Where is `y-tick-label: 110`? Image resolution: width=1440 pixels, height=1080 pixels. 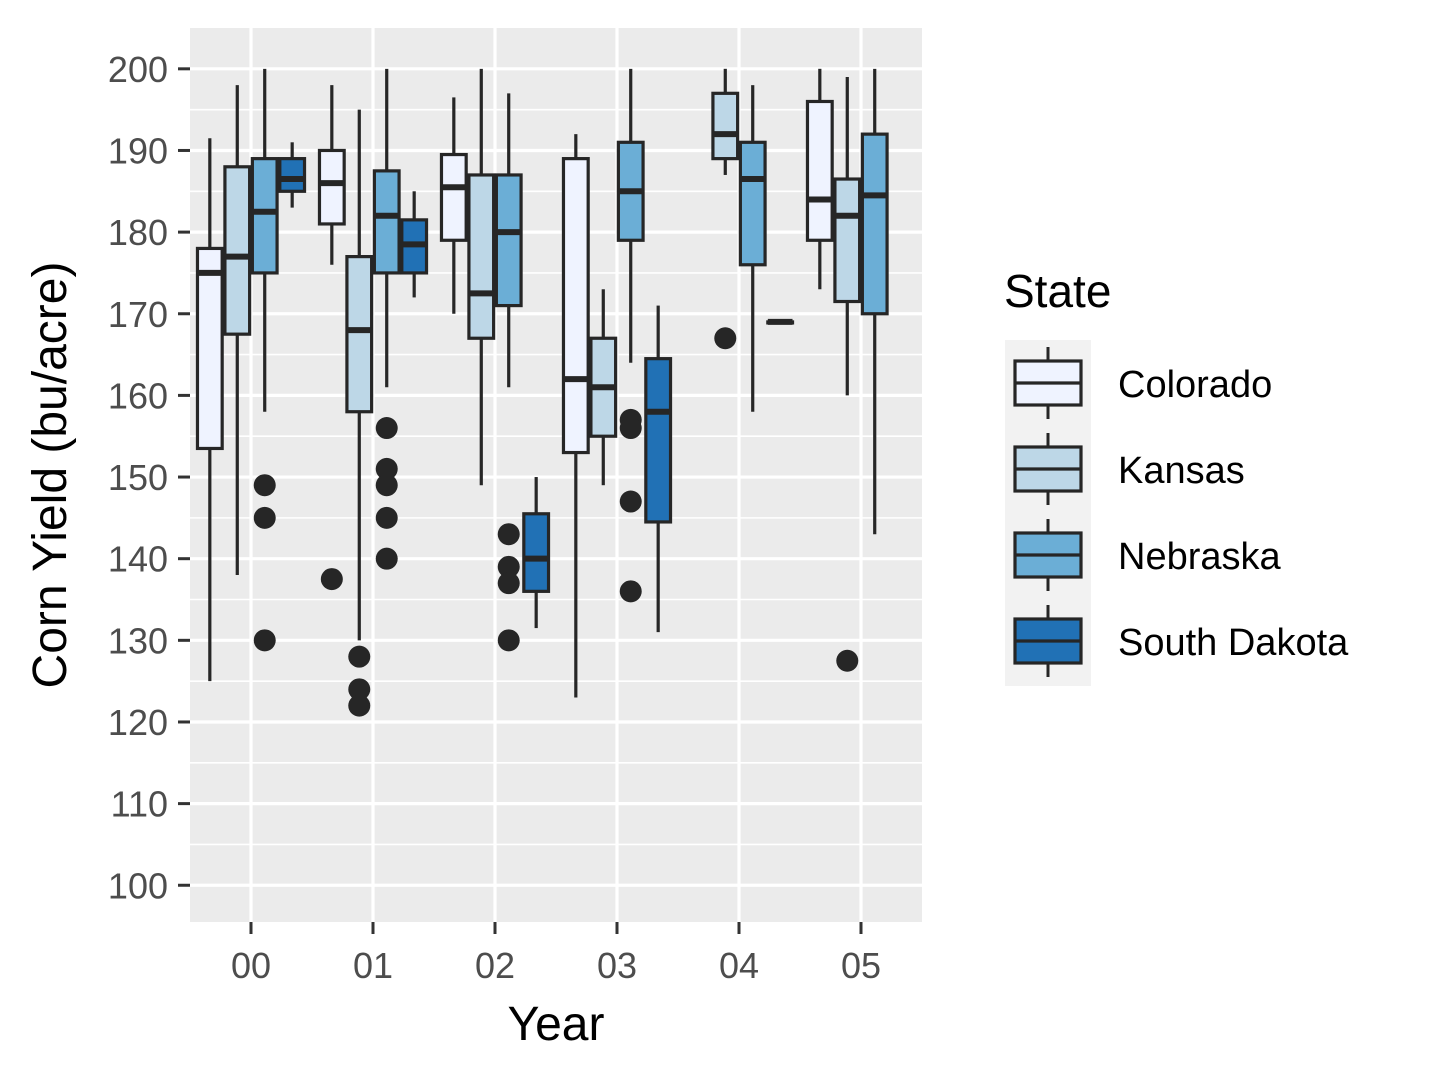
y-tick-label: 110 is located at coordinates (139, 804).